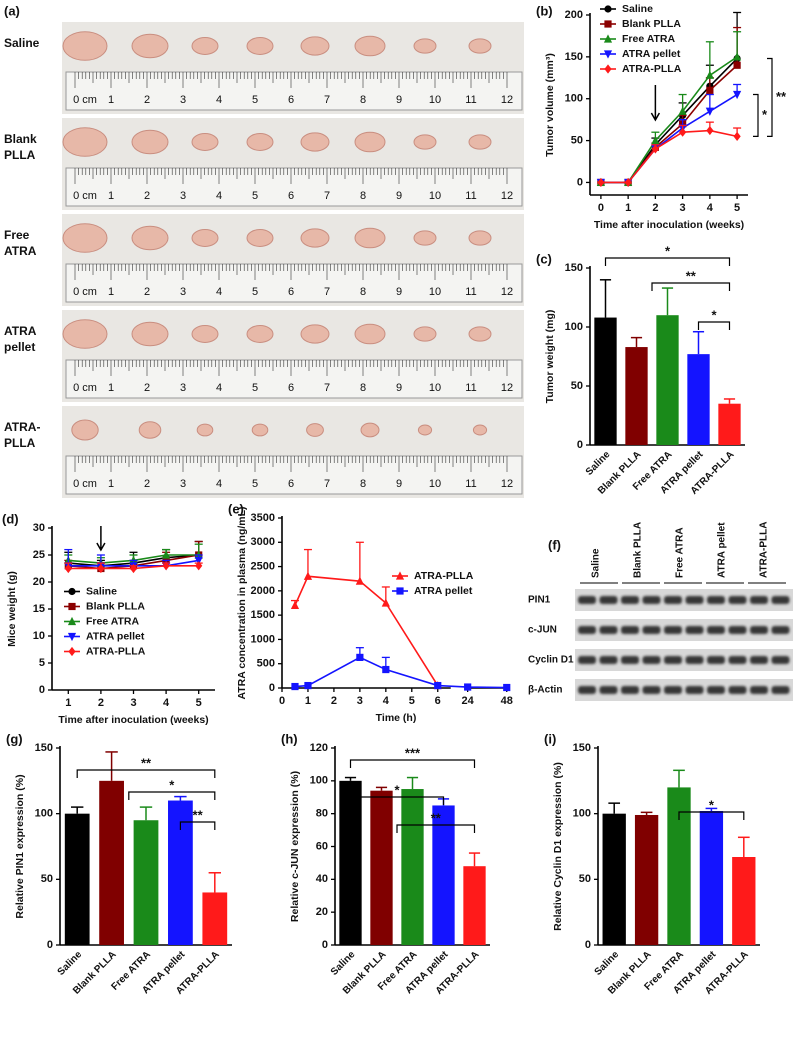 The height and width of the screenshot is (1039, 800). What do you see at coordinates (637, 9) in the screenshot?
I see `legend-label: Saline` at bounding box center [637, 9].